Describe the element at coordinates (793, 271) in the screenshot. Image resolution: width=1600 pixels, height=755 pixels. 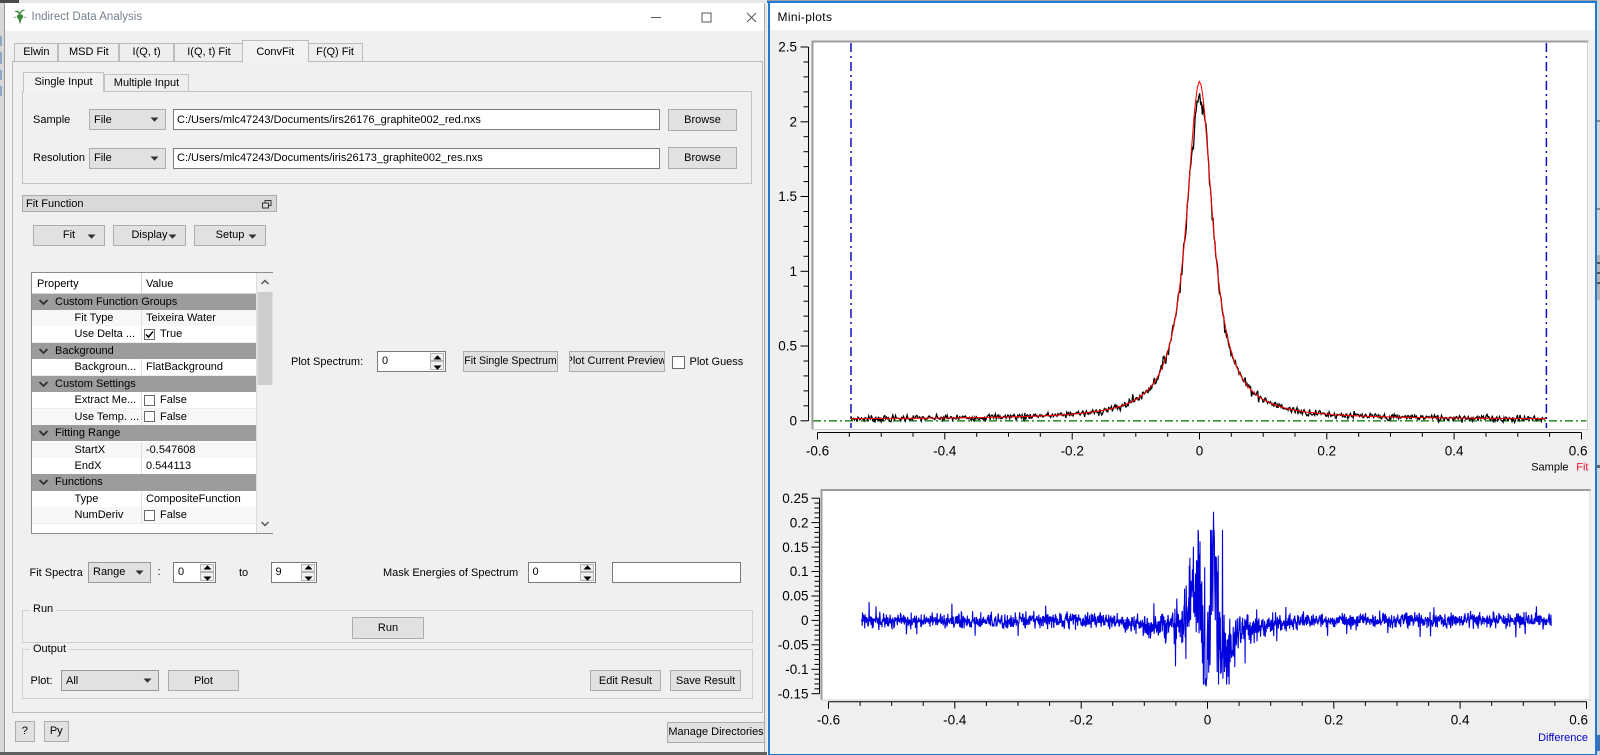
I see `svg-text: 1` at that location.